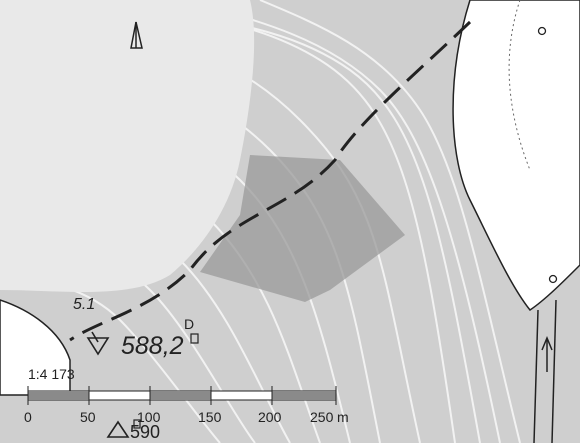 The width and height of the screenshot is (580, 443). I want to click on elevation-label: 588,2, so click(152, 346).